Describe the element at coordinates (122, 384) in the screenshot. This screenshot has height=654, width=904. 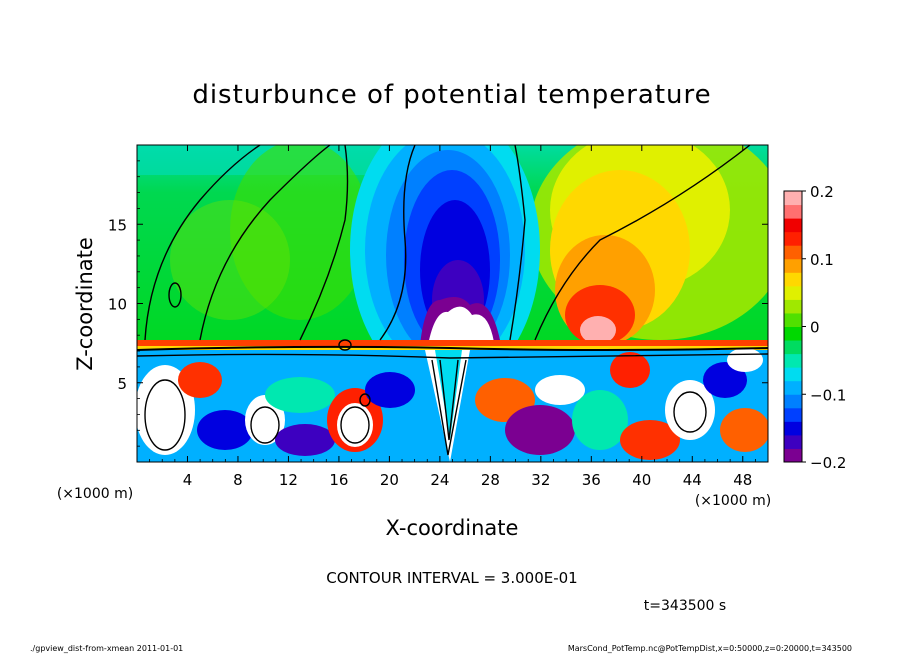
I see `y-tick-label: 5` at that location.